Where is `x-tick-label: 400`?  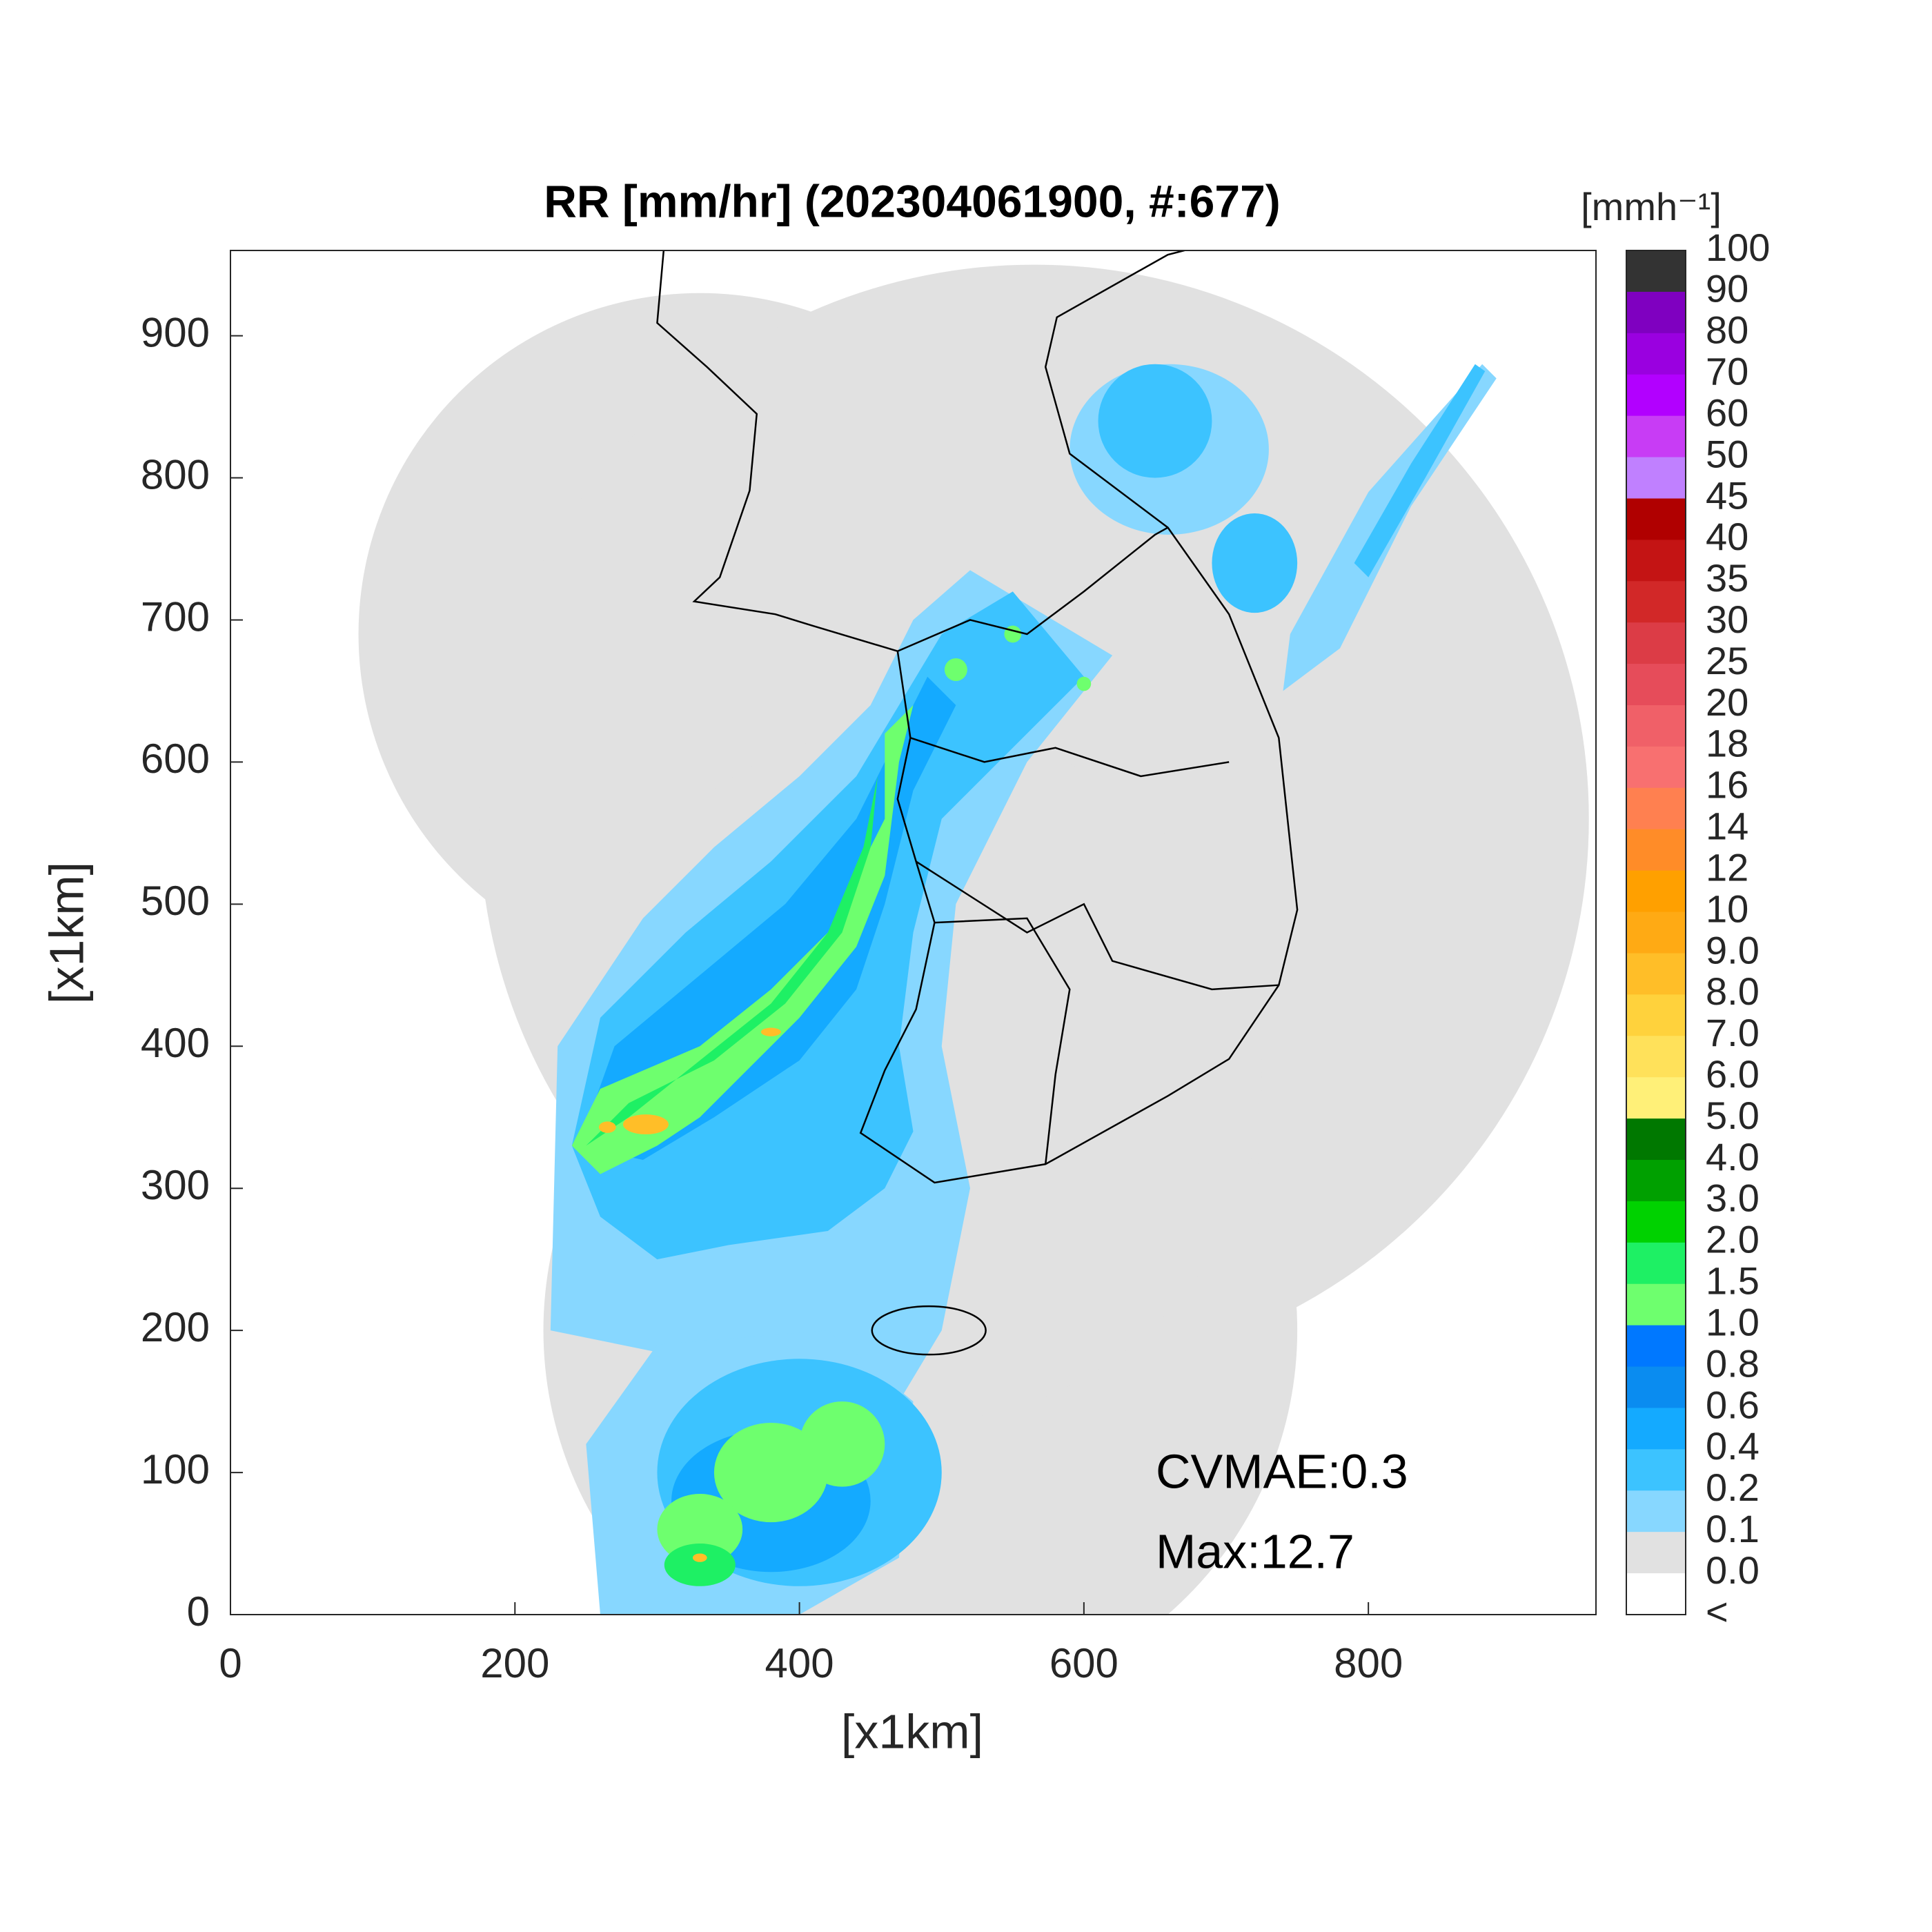
x-tick-label: 400 is located at coordinates (799, 1663).